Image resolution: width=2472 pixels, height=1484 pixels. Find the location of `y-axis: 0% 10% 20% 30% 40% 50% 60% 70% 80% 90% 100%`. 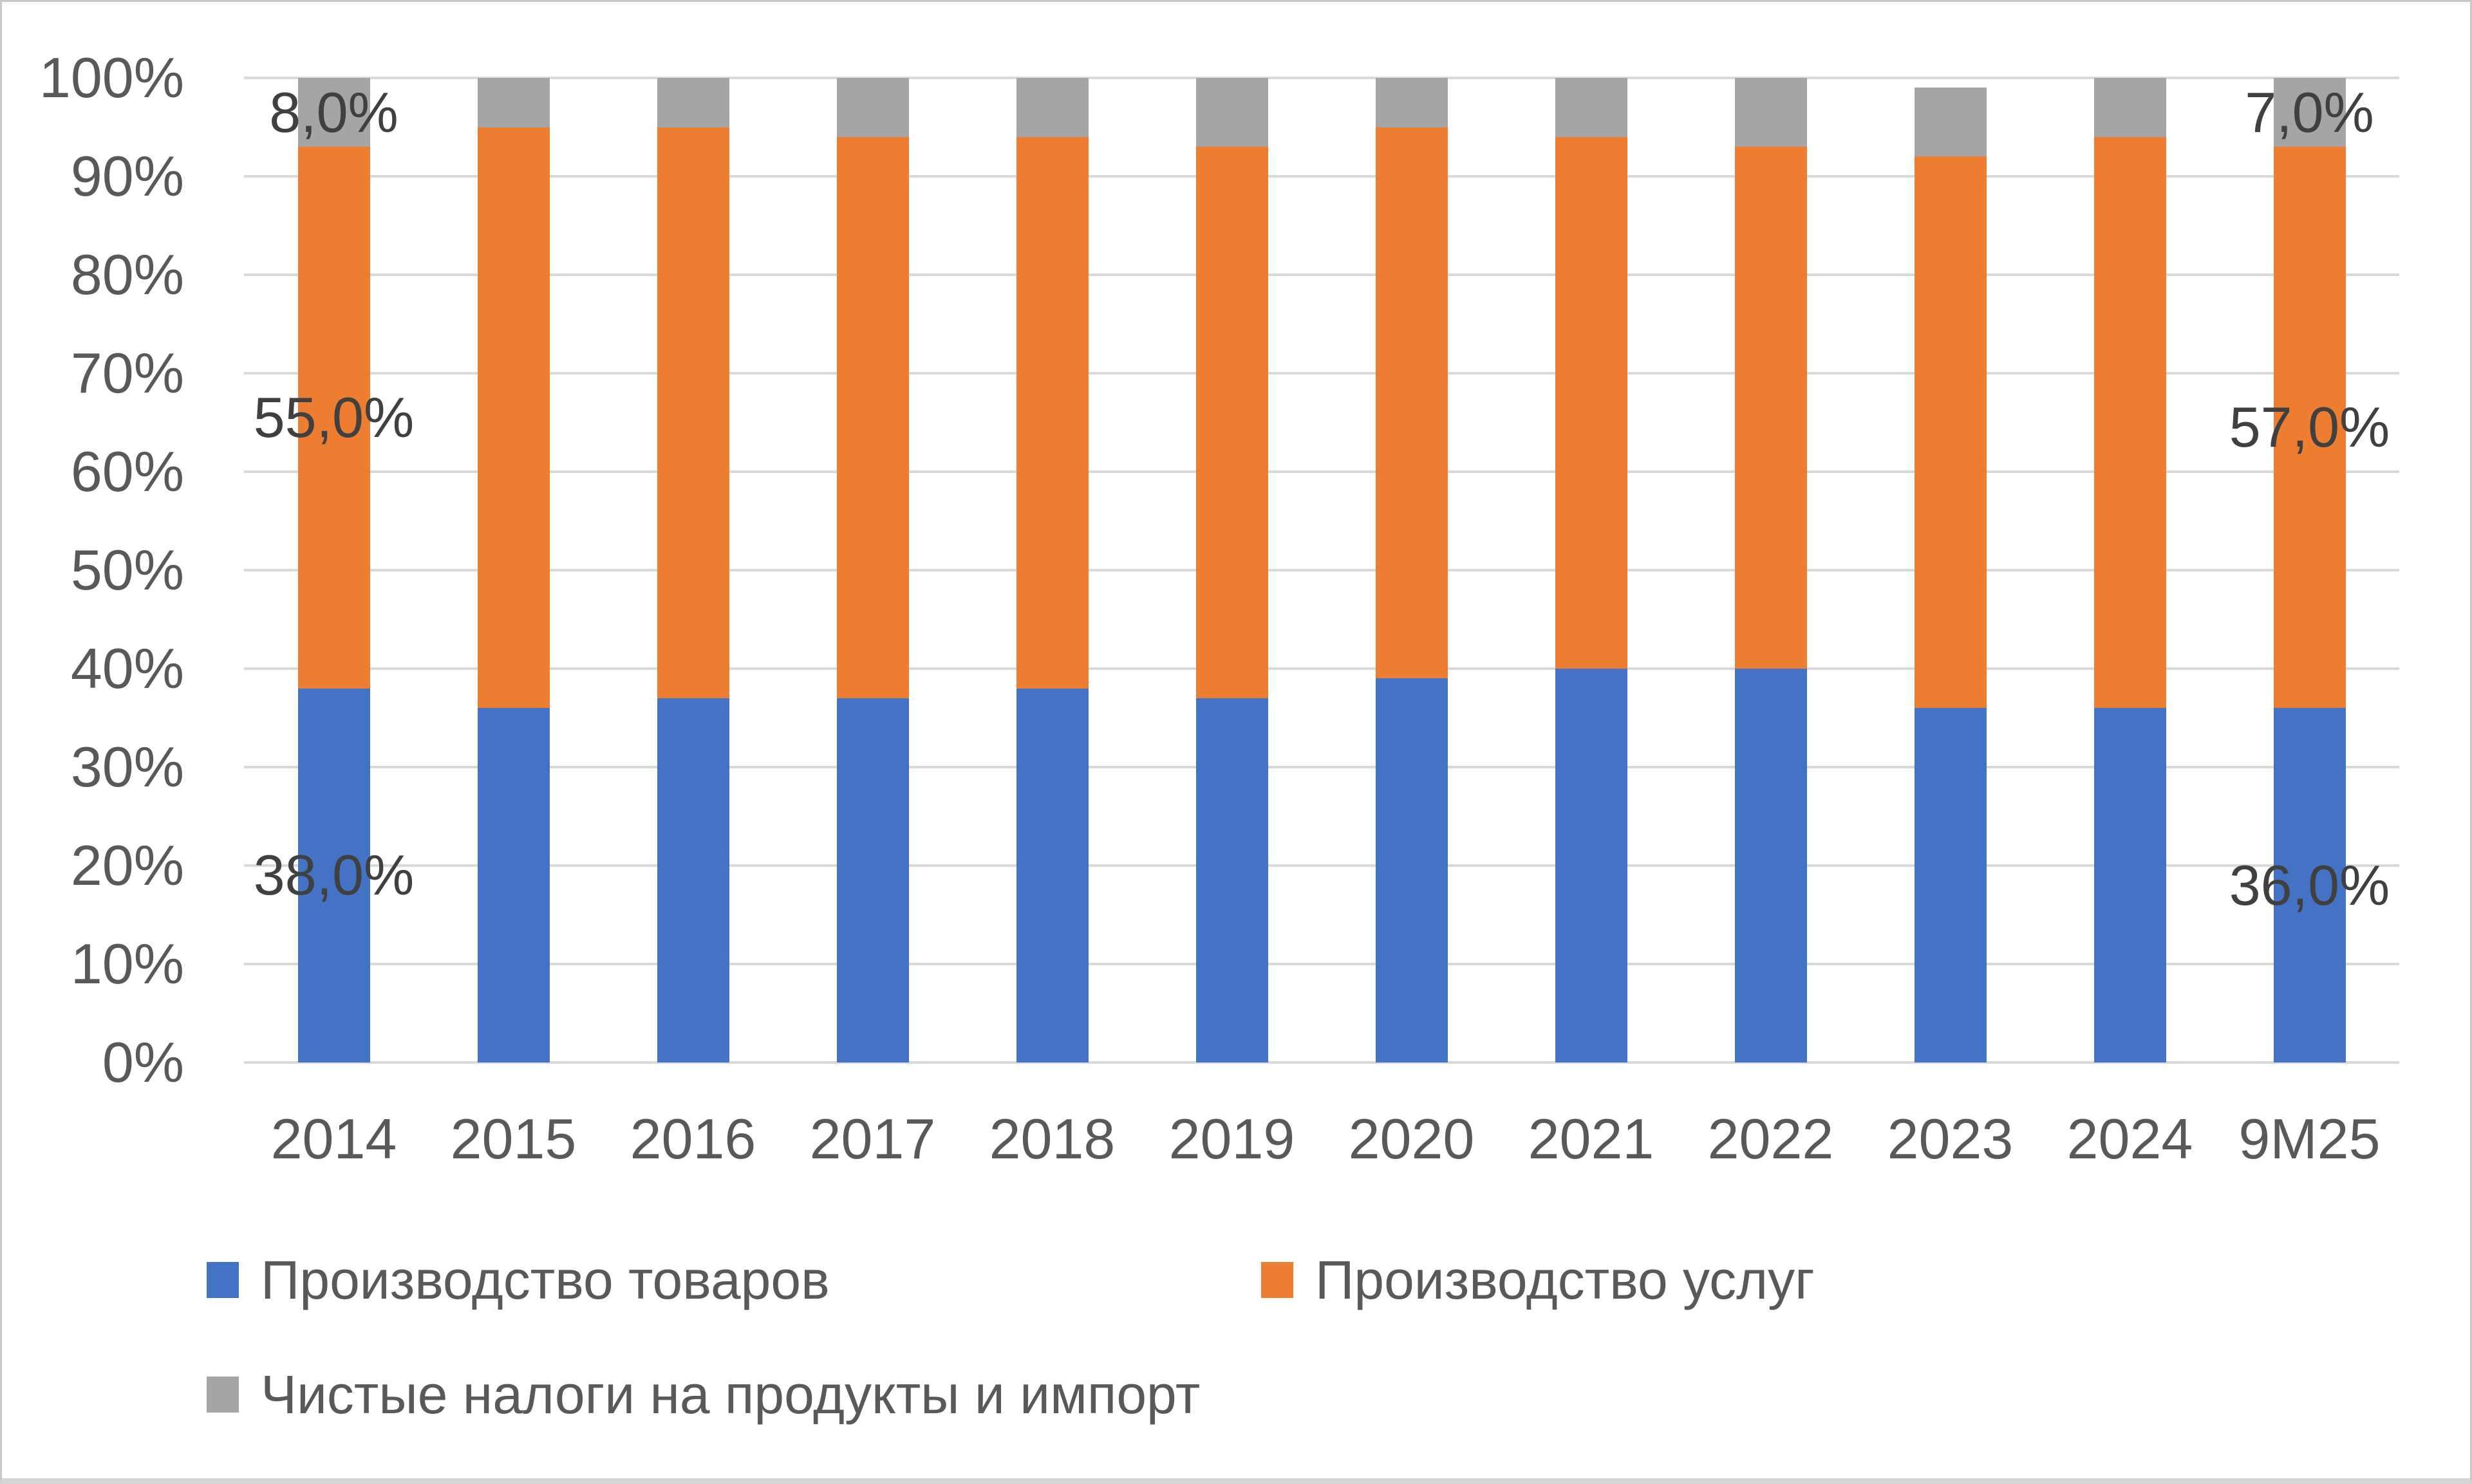

y-axis: 0% 10% 20% 30% 40% 50% 60% 70% 80% 90% 100% is located at coordinates (93, 570).